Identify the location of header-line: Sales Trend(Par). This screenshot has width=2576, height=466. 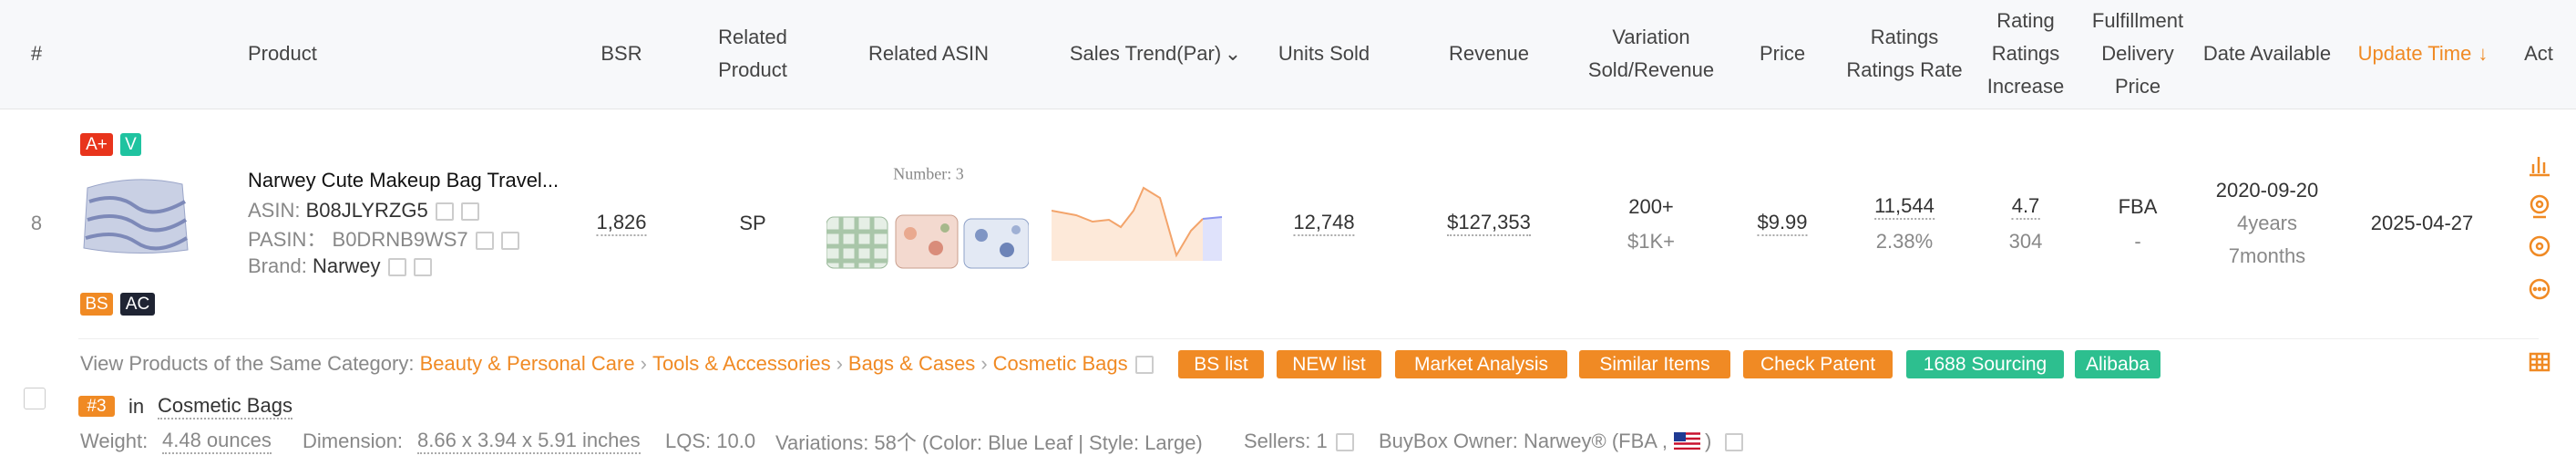
(1145, 53).